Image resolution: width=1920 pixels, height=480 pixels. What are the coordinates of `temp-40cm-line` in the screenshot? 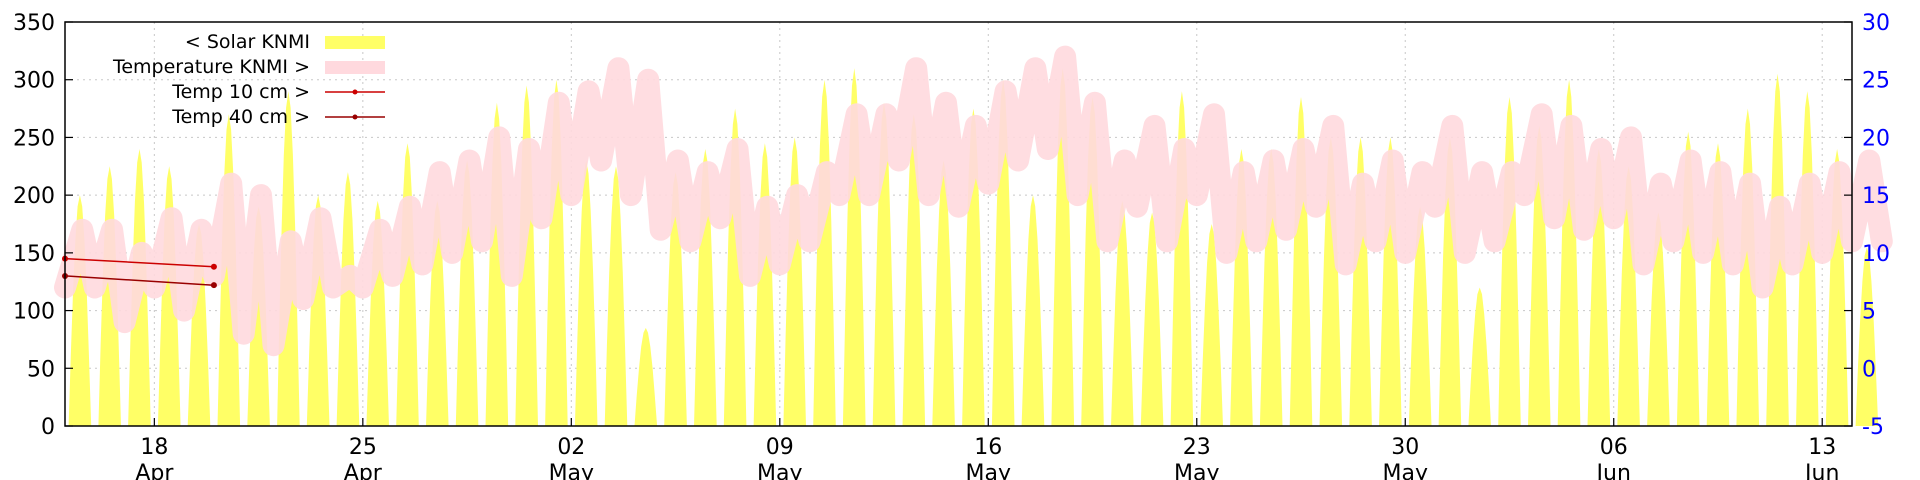 It's located at (139, 280).